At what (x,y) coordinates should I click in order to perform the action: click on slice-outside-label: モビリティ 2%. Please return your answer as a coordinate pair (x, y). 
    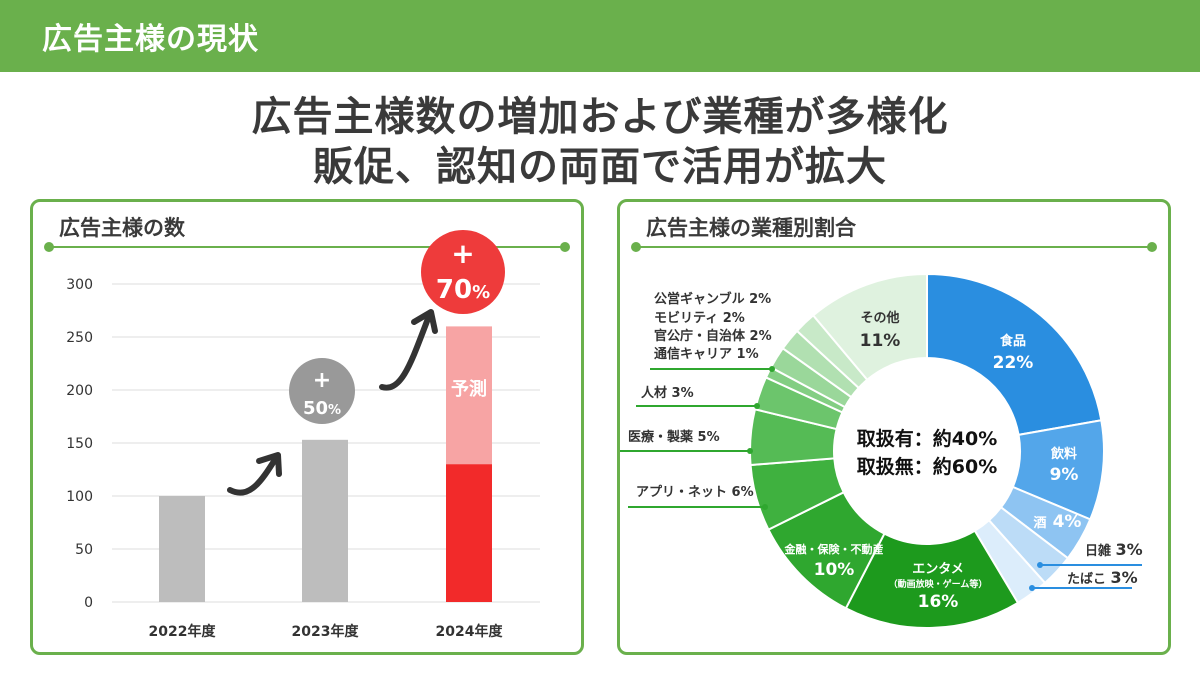
    Looking at the image, I should click on (699, 318).